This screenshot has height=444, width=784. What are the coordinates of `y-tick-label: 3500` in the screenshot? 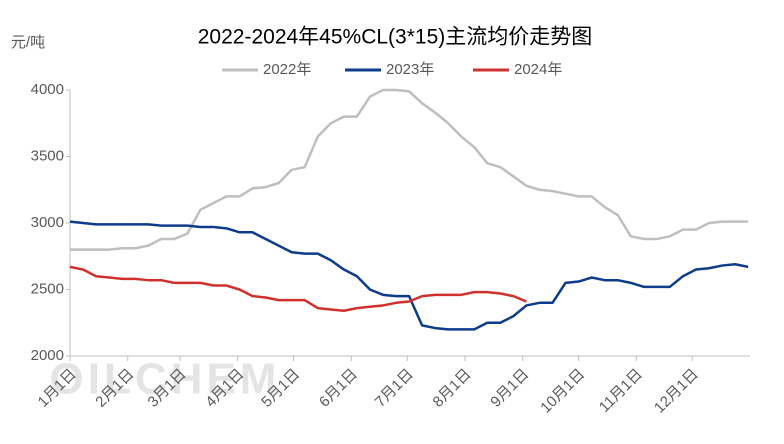 It's located at (47, 155).